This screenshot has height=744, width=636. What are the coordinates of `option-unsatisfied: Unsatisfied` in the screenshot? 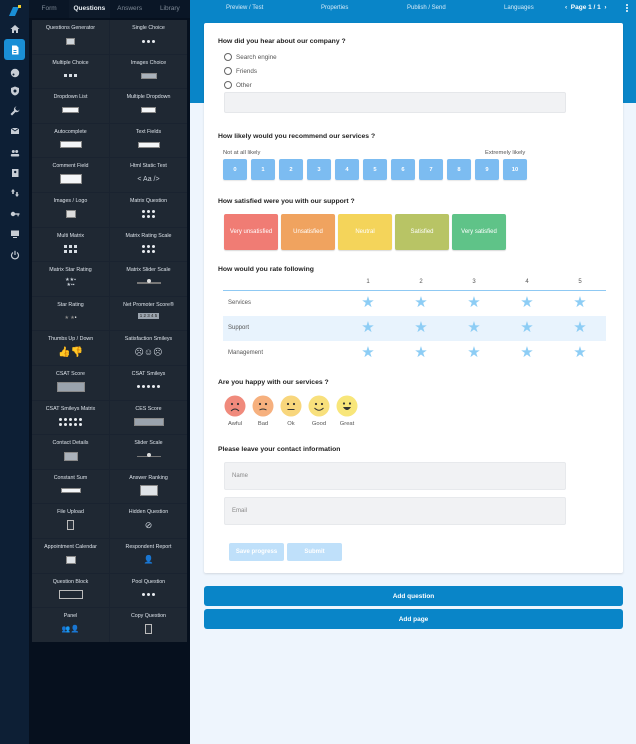 It's located at (308, 232).